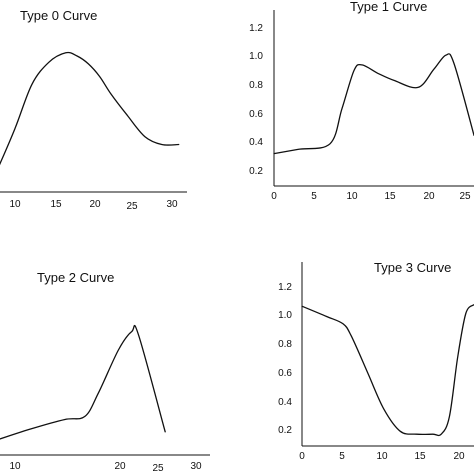 Image resolution: width=474 pixels, height=474 pixels. I want to click on panel-title-type-0: Type 0 Curve, so click(58, 15).